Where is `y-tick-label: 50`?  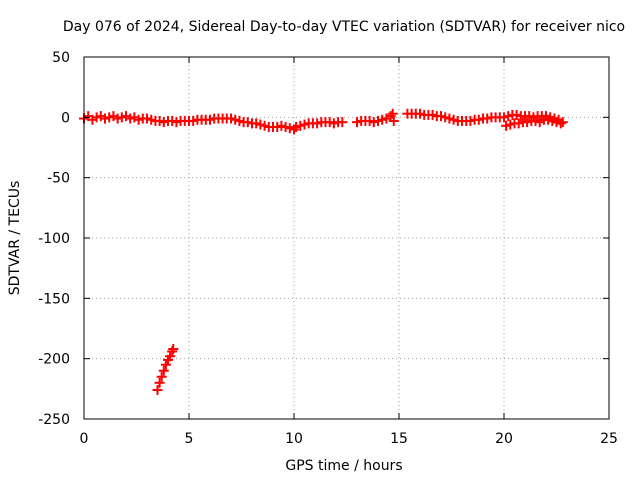
y-tick-label: 50 is located at coordinates (61, 58).